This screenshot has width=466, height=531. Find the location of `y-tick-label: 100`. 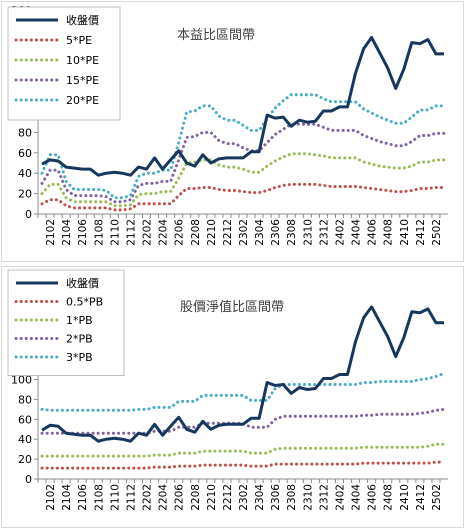

y-tick-label: 100 is located at coordinates (21, 380).